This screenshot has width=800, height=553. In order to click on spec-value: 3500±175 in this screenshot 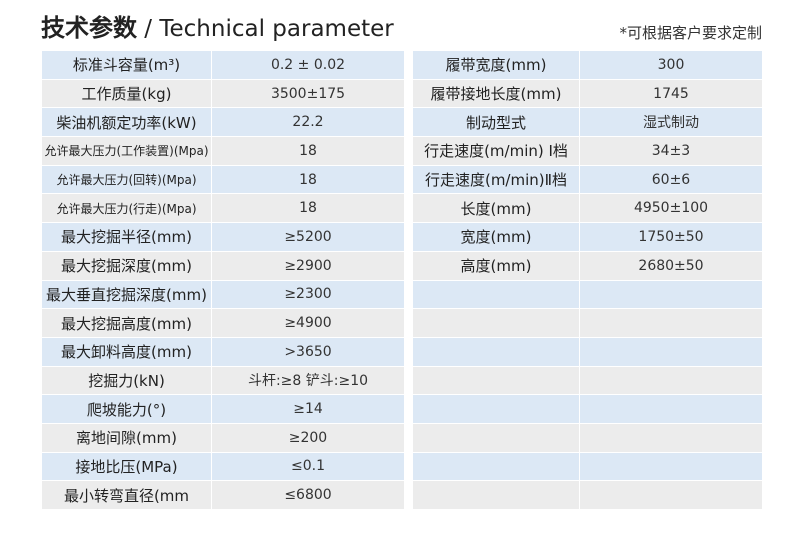, I will do `click(308, 93)`.